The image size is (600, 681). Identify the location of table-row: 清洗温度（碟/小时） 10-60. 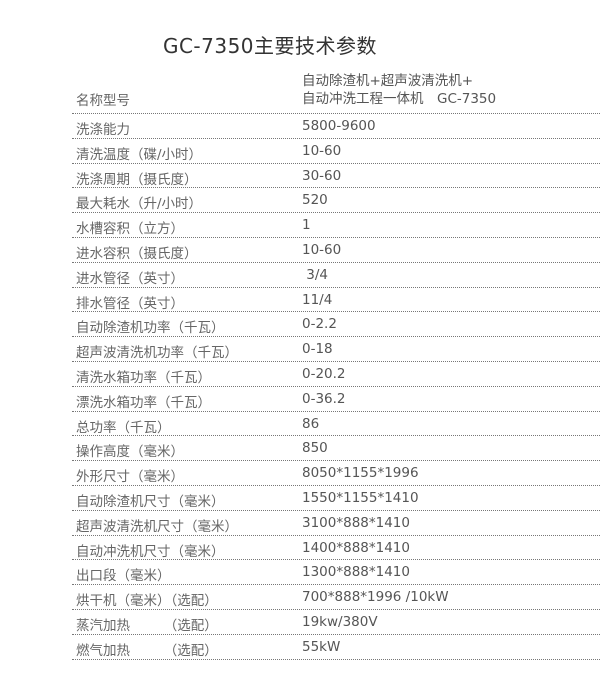
(336, 151).